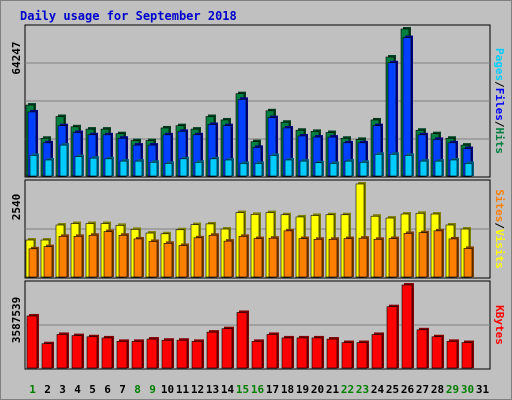 The image size is (512, 400). Describe the element at coordinates (499, 64) in the screenshot. I see `legend-item-pages: Pages` at that location.